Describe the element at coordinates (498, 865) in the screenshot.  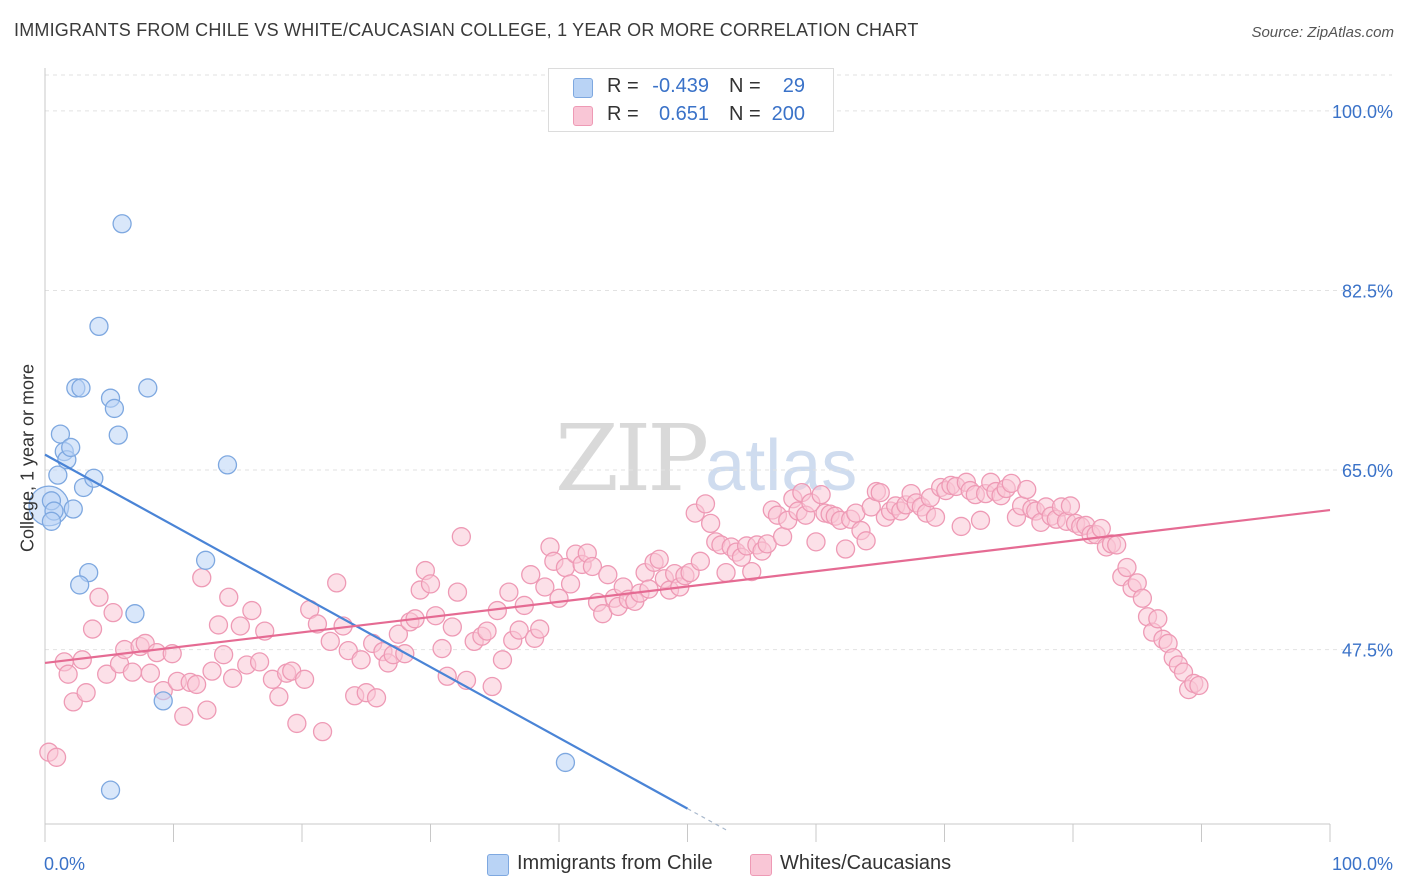
I see `legend-swatch-chile` at that location.